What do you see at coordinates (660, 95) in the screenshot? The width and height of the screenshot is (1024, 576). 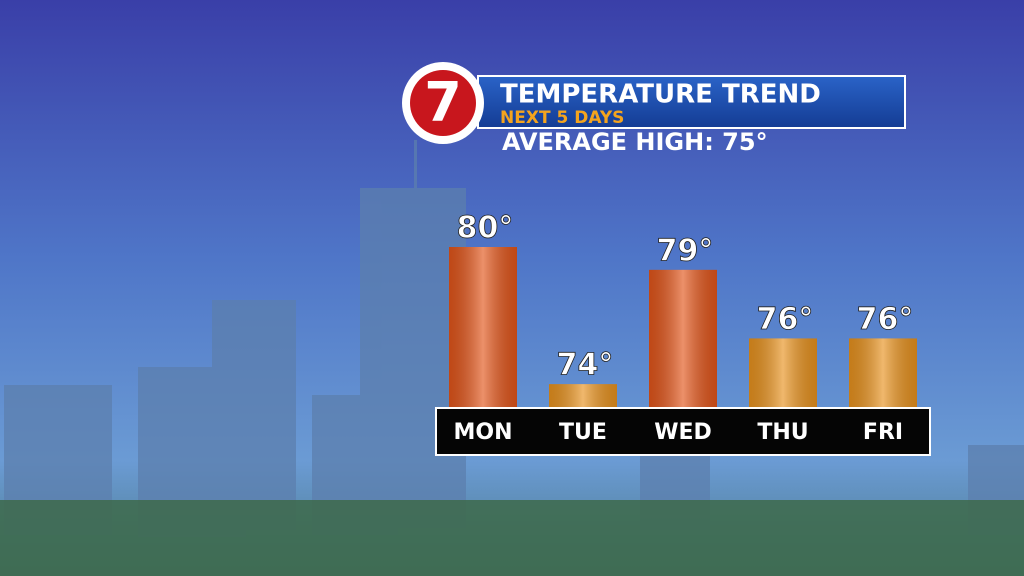 I see `chart-title: TEMPERATURE TREND` at bounding box center [660, 95].